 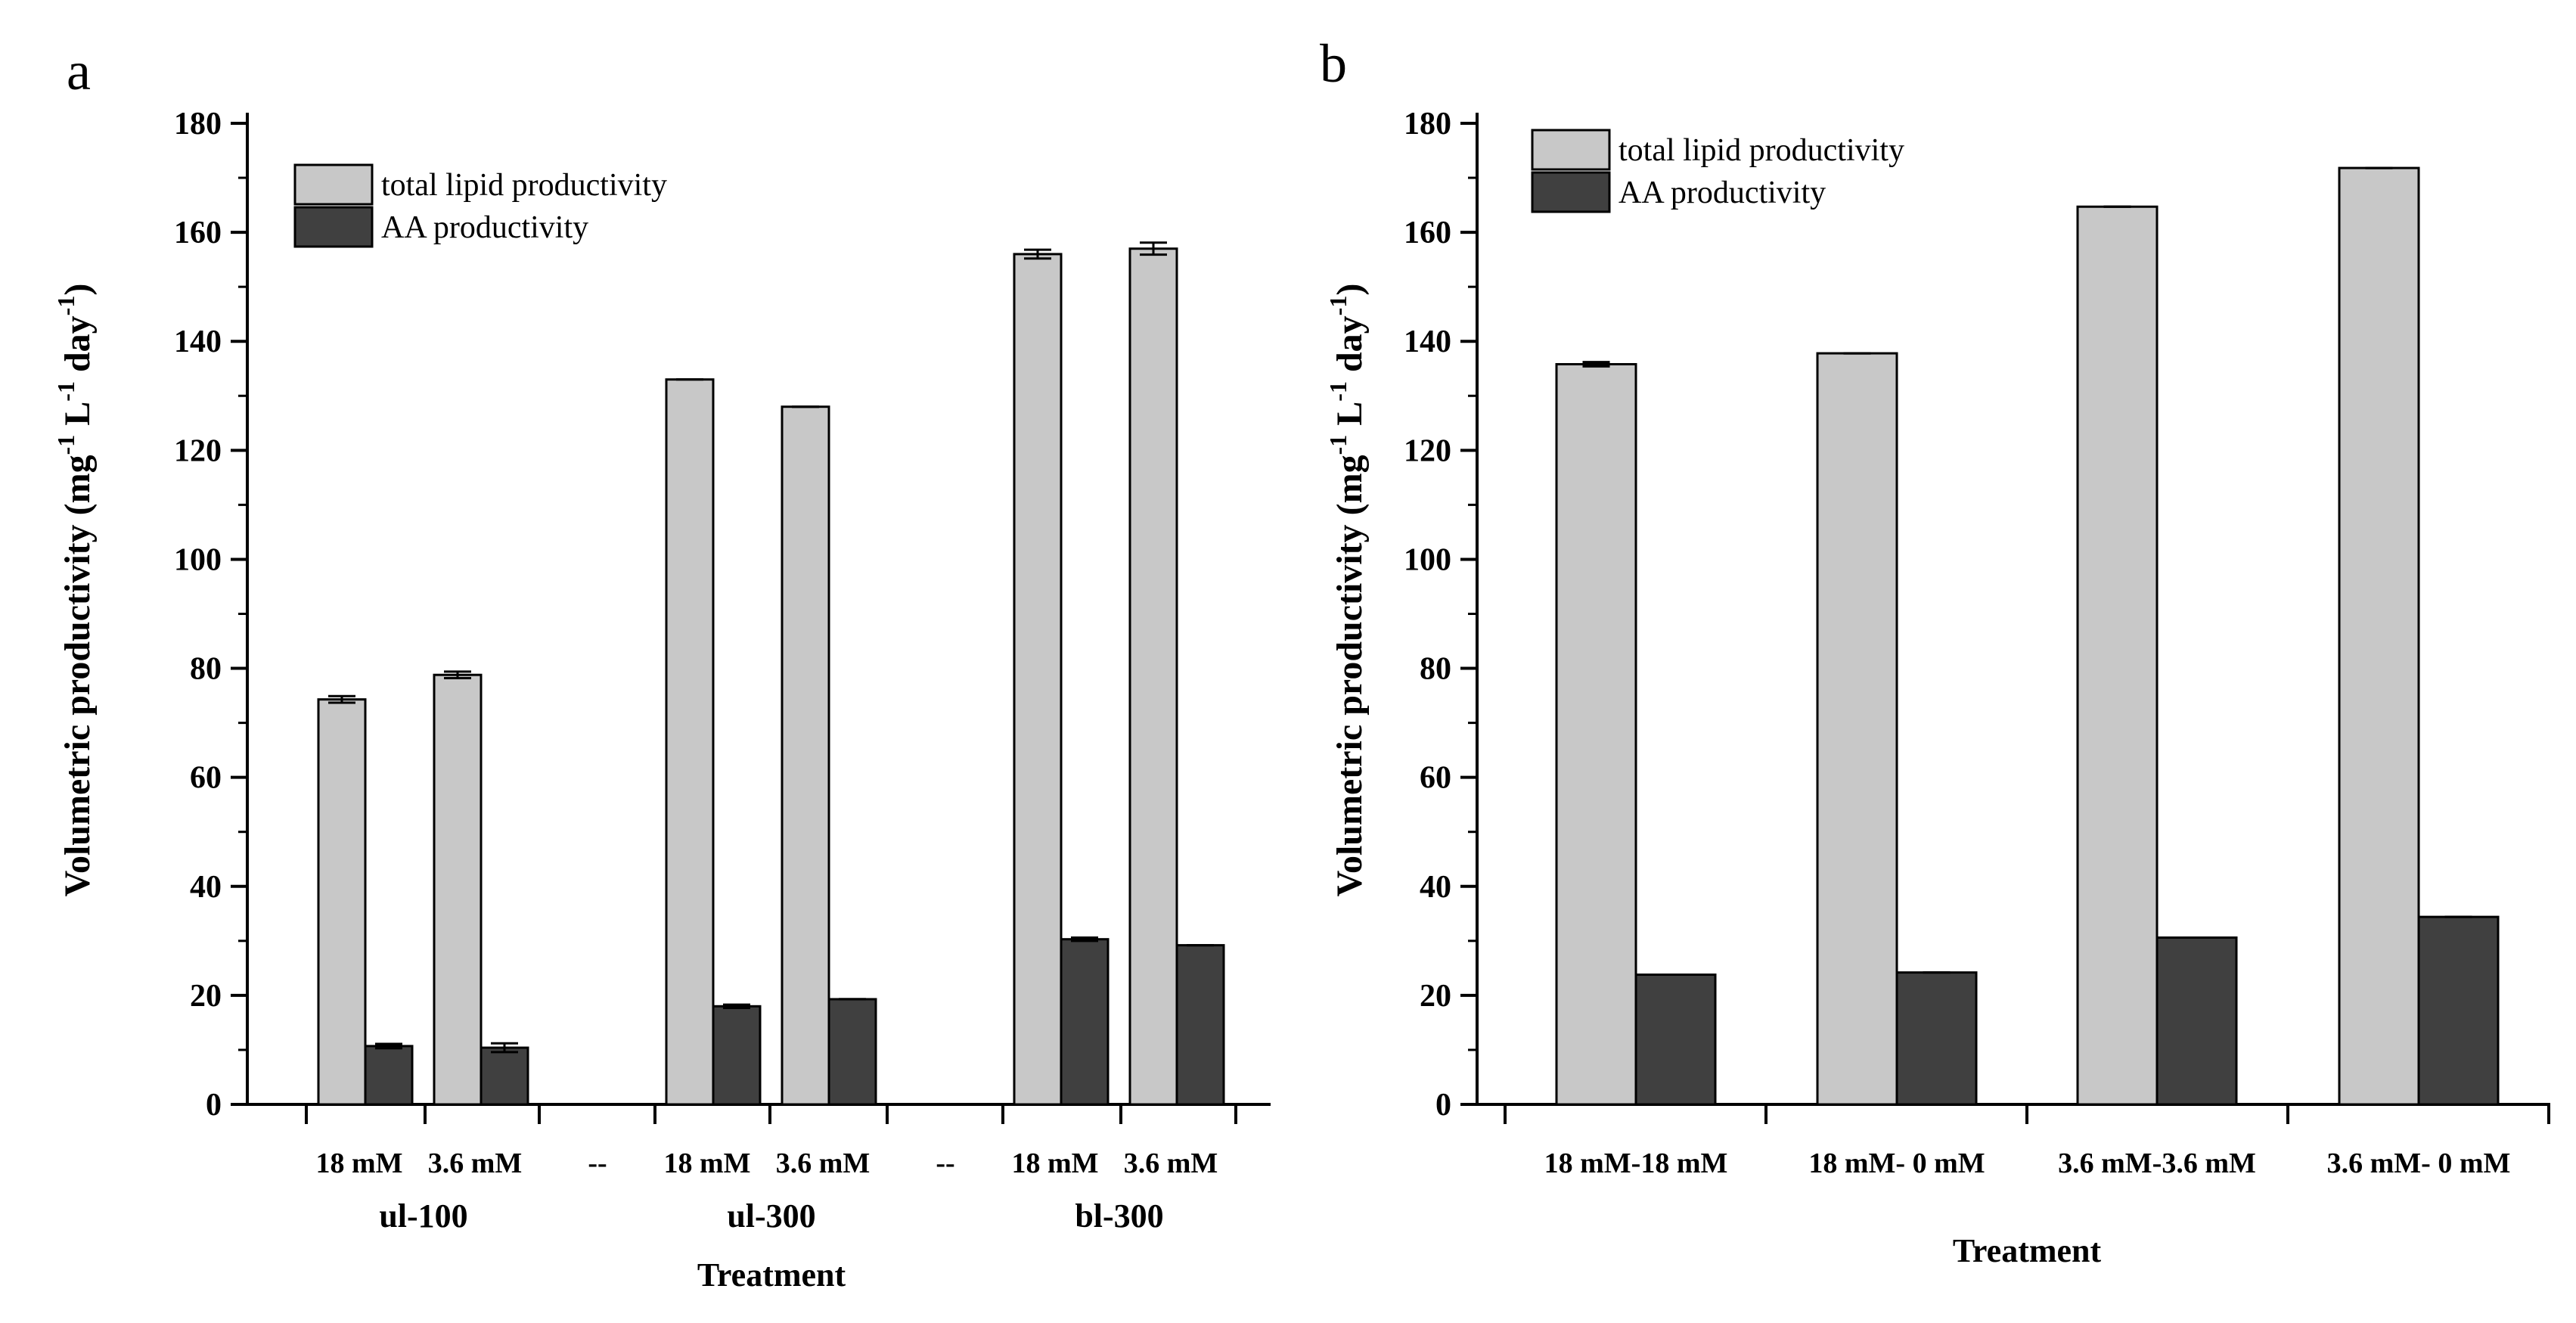 I want to click on x-tick-label: 18 mM- 0 mM, so click(x=1896, y=1163).